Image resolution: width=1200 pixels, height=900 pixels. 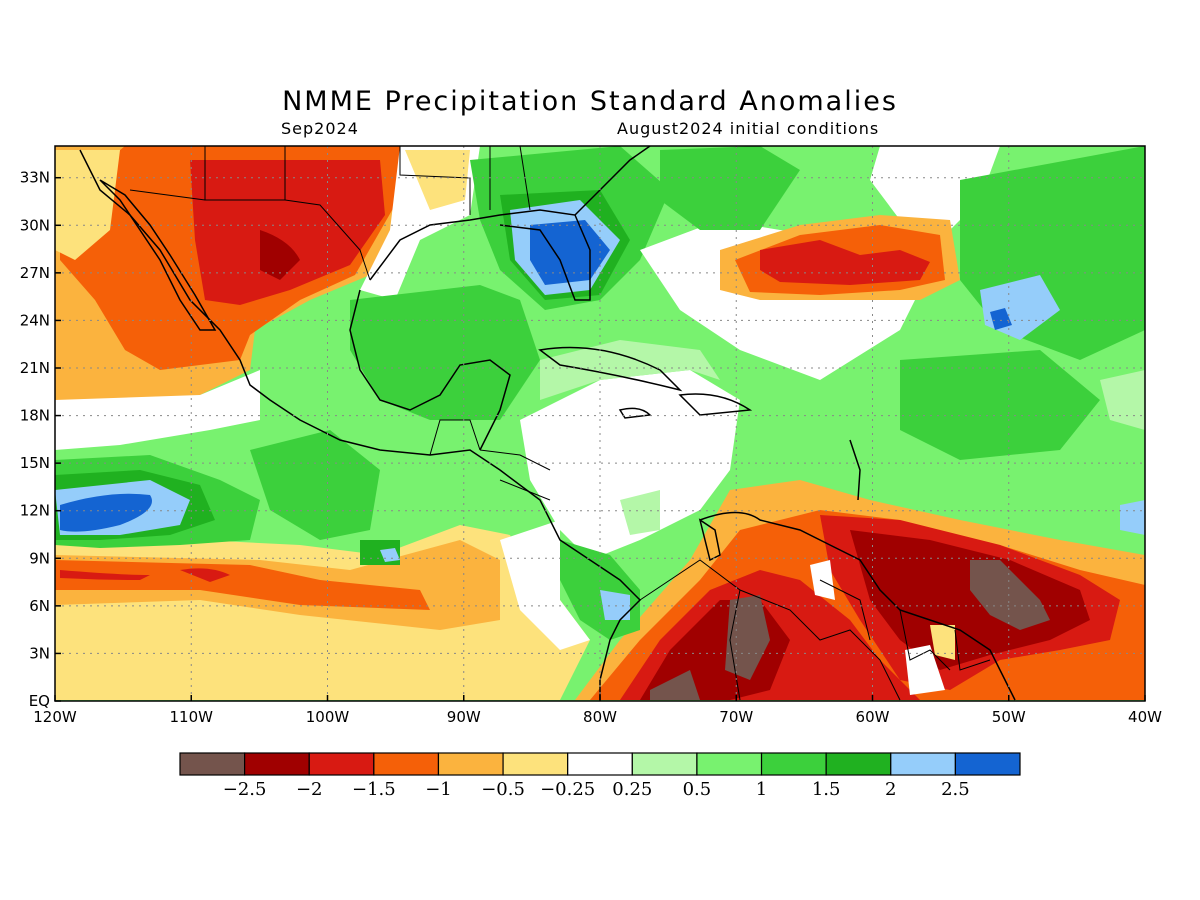 I want to click on lon-tick-label: 70W, so click(x=736, y=717).